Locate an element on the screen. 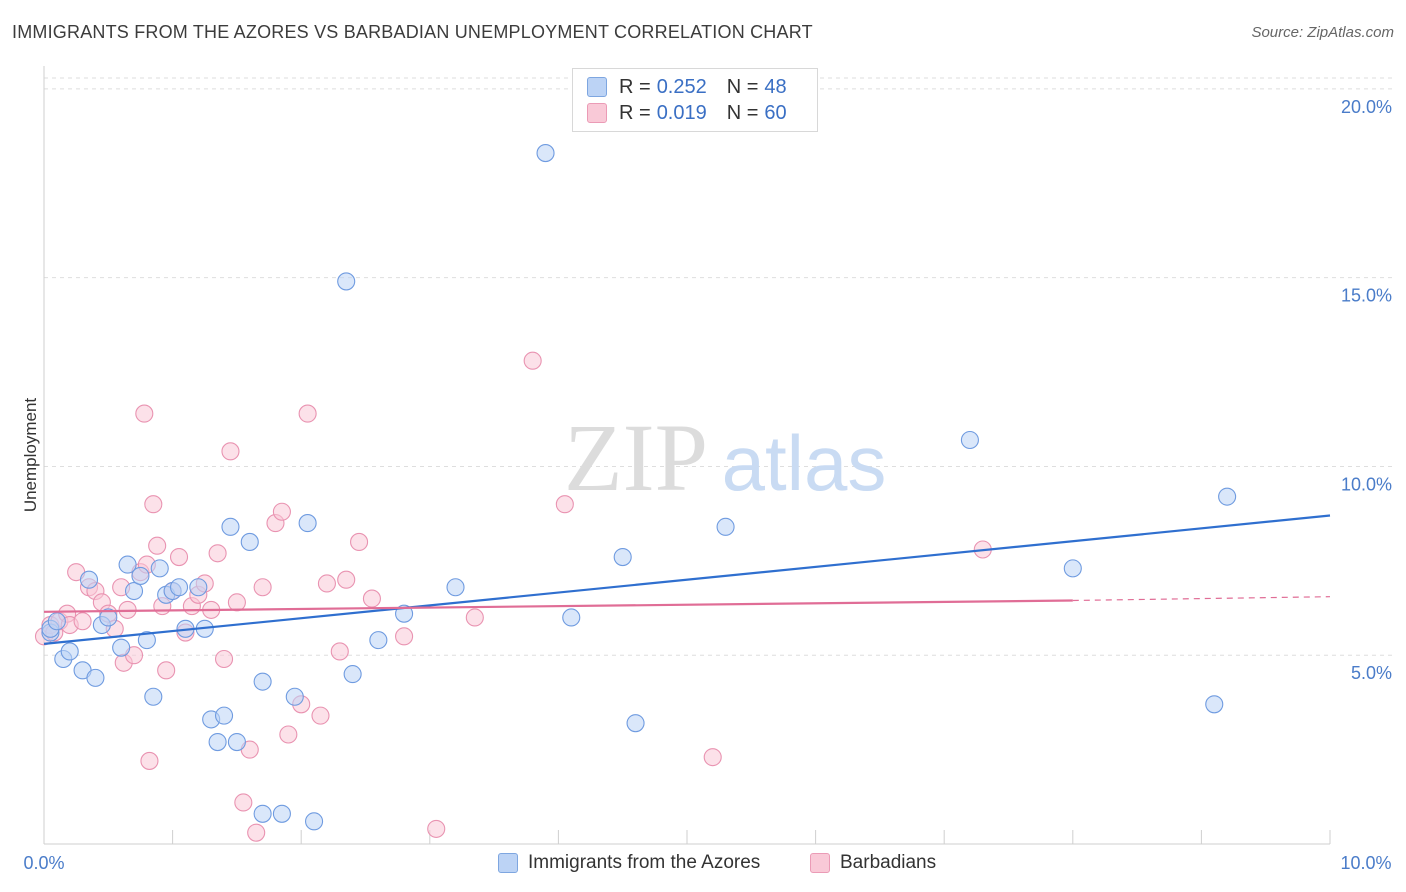 This screenshot has height=892, width=1406. source-note: Source: ZipAtlas.com is located at coordinates (1322, 32).